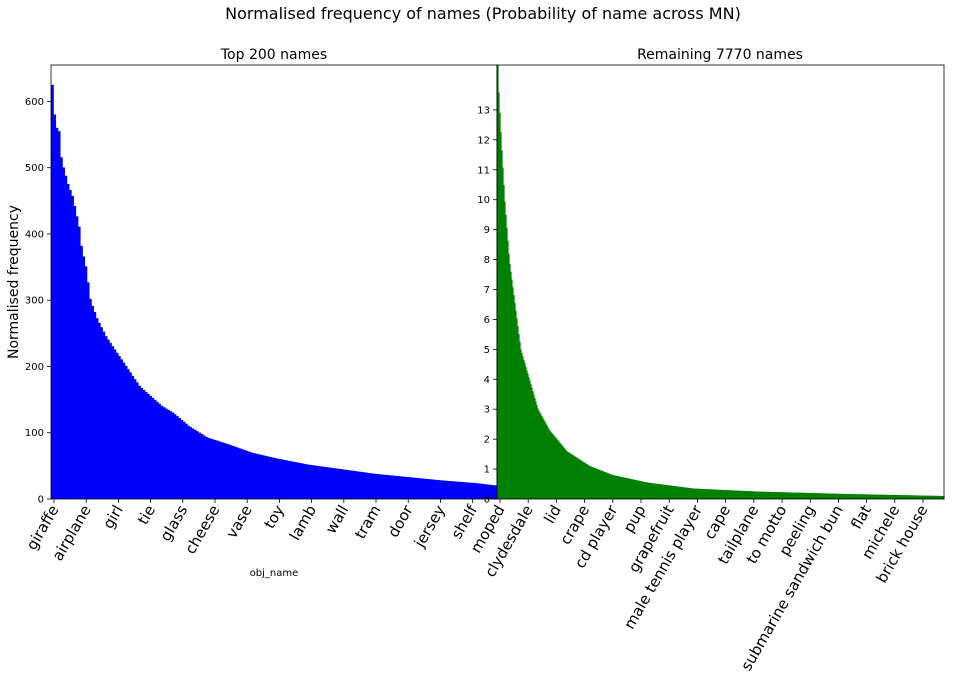  What do you see at coordinates (303, 522) in the screenshot?
I see `x-tick-label: lamb` at bounding box center [303, 522].